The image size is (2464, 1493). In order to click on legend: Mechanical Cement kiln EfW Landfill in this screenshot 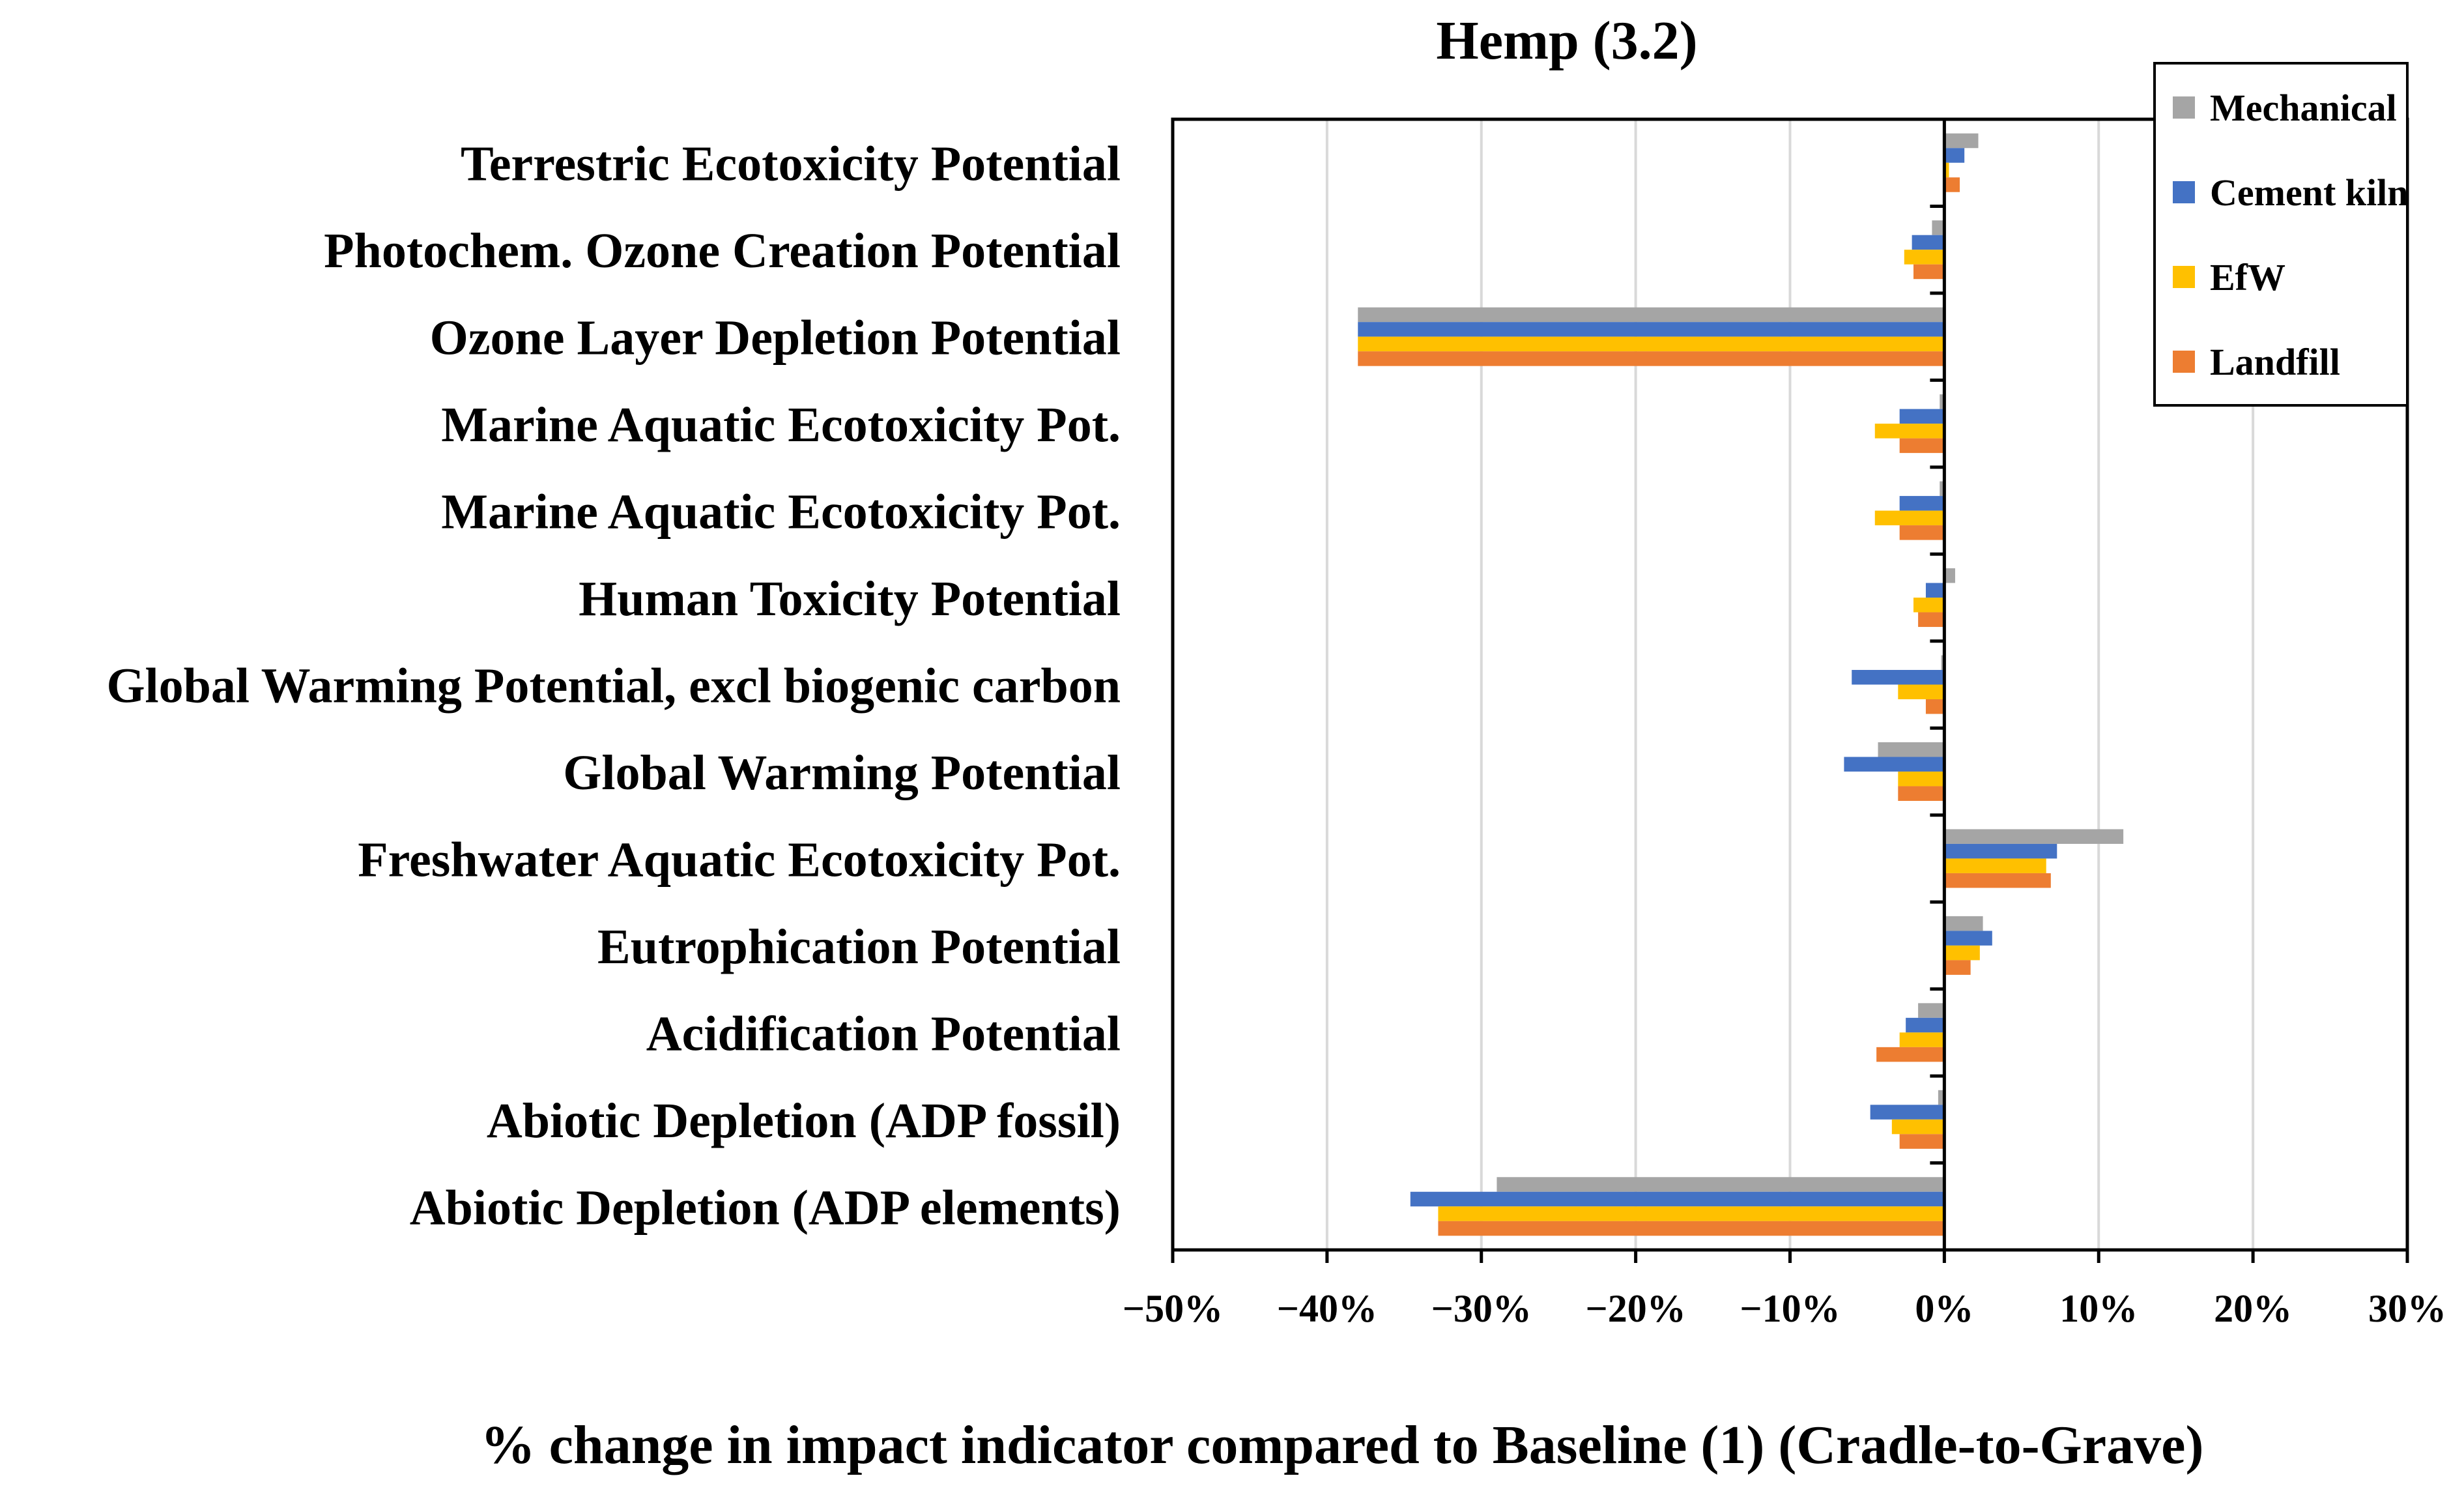, I will do `click(2281, 234)`.